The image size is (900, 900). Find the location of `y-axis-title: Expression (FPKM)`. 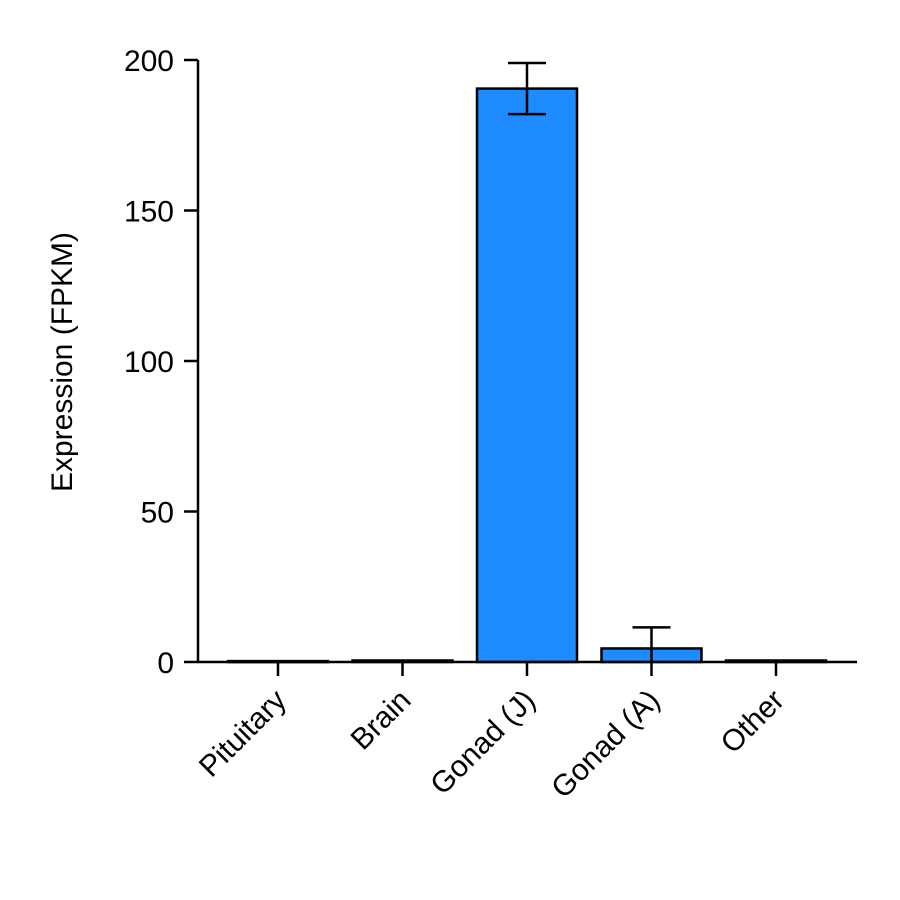

y-axis-title: Expression (FPKM) is located at coordinates (62, 362).